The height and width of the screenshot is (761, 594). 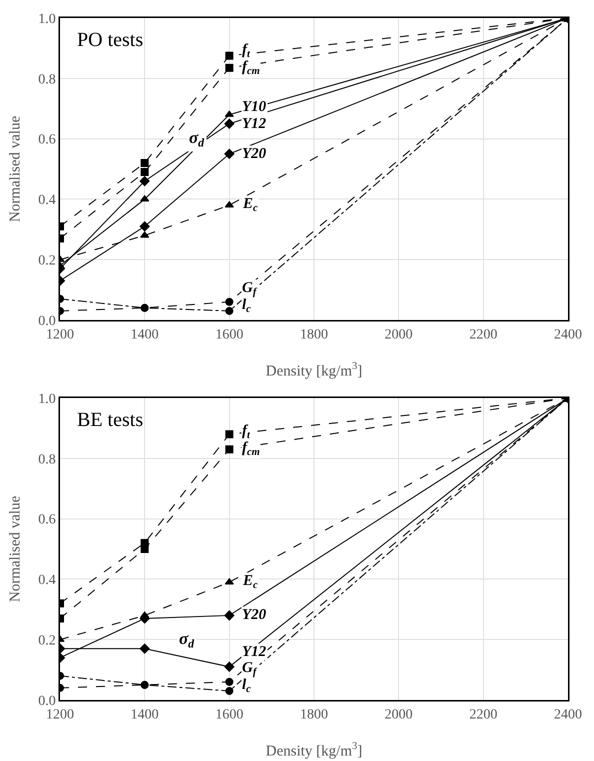 What do you see at coordinates (254, 107) in the screenshot?
I see `series-label: Y10` at bounding box center [254, 107].